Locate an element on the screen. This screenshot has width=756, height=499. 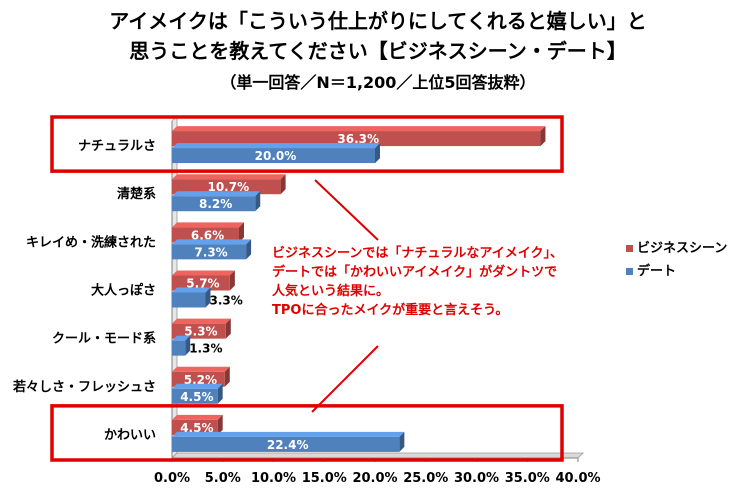
x-tick-label: 25.0% is located at coordinates (425, 478).